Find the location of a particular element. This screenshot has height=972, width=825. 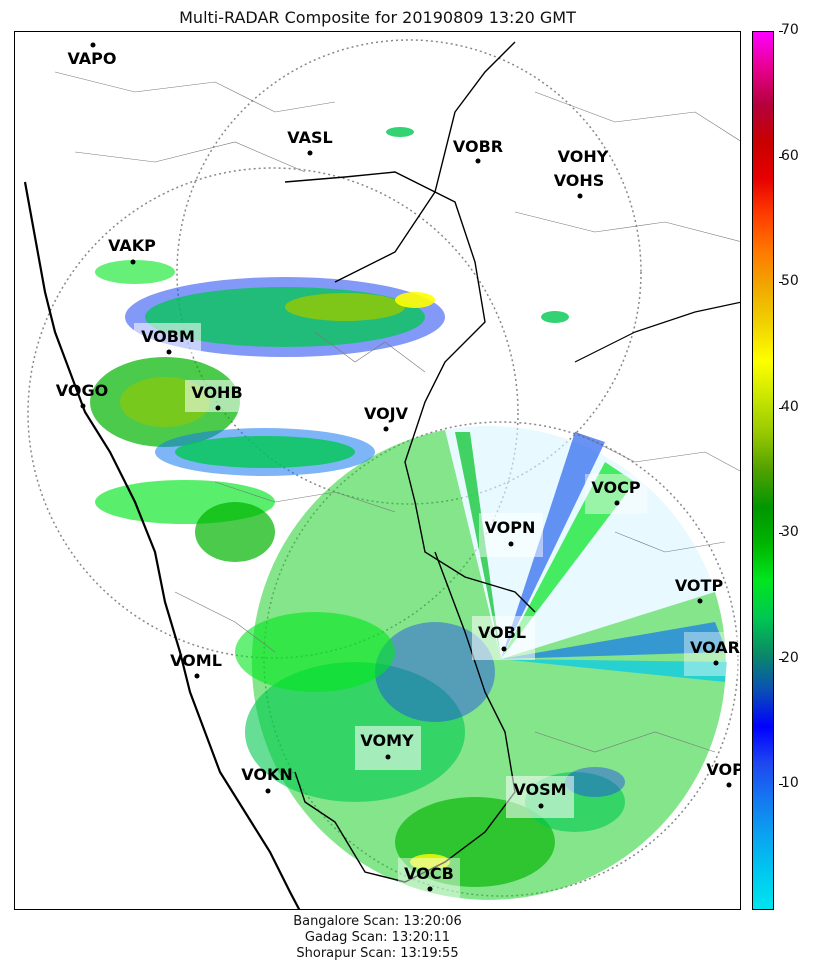

station-label: VAKP is located at coordinates (132, 245).